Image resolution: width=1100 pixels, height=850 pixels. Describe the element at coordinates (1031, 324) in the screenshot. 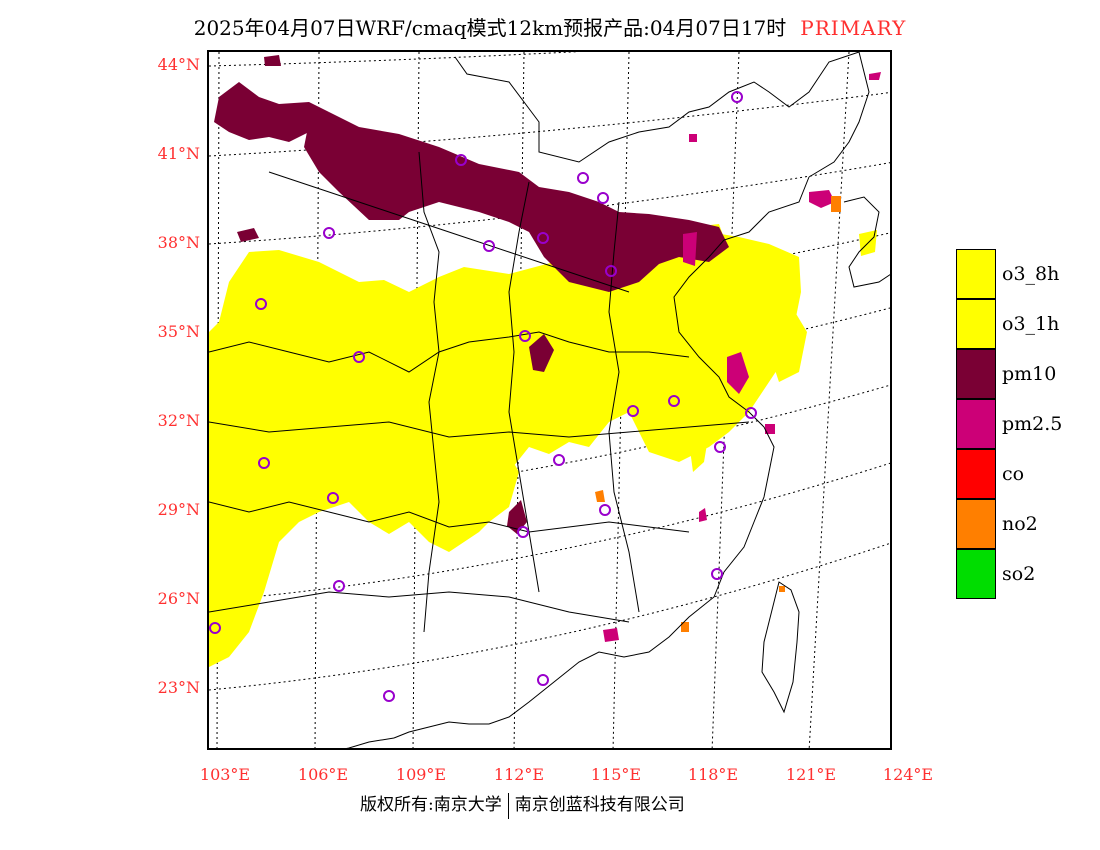

I see `legend-label: o3_1h` at that location.